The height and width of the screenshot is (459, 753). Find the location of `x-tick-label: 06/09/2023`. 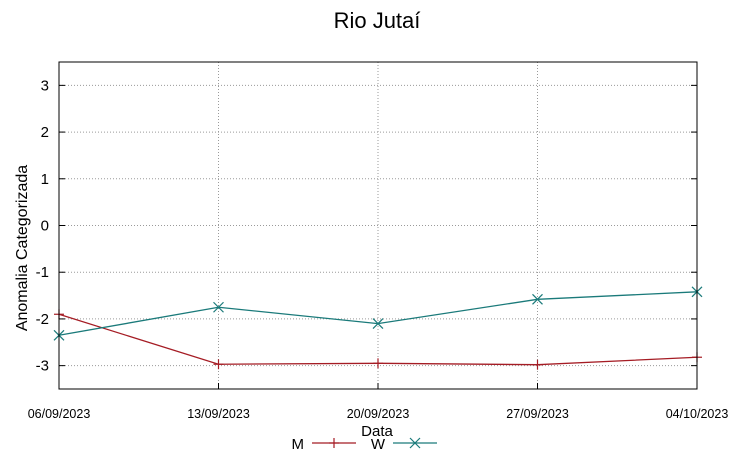

x-tick-label: 06/09/2023 is located at coordinates (59, 414).